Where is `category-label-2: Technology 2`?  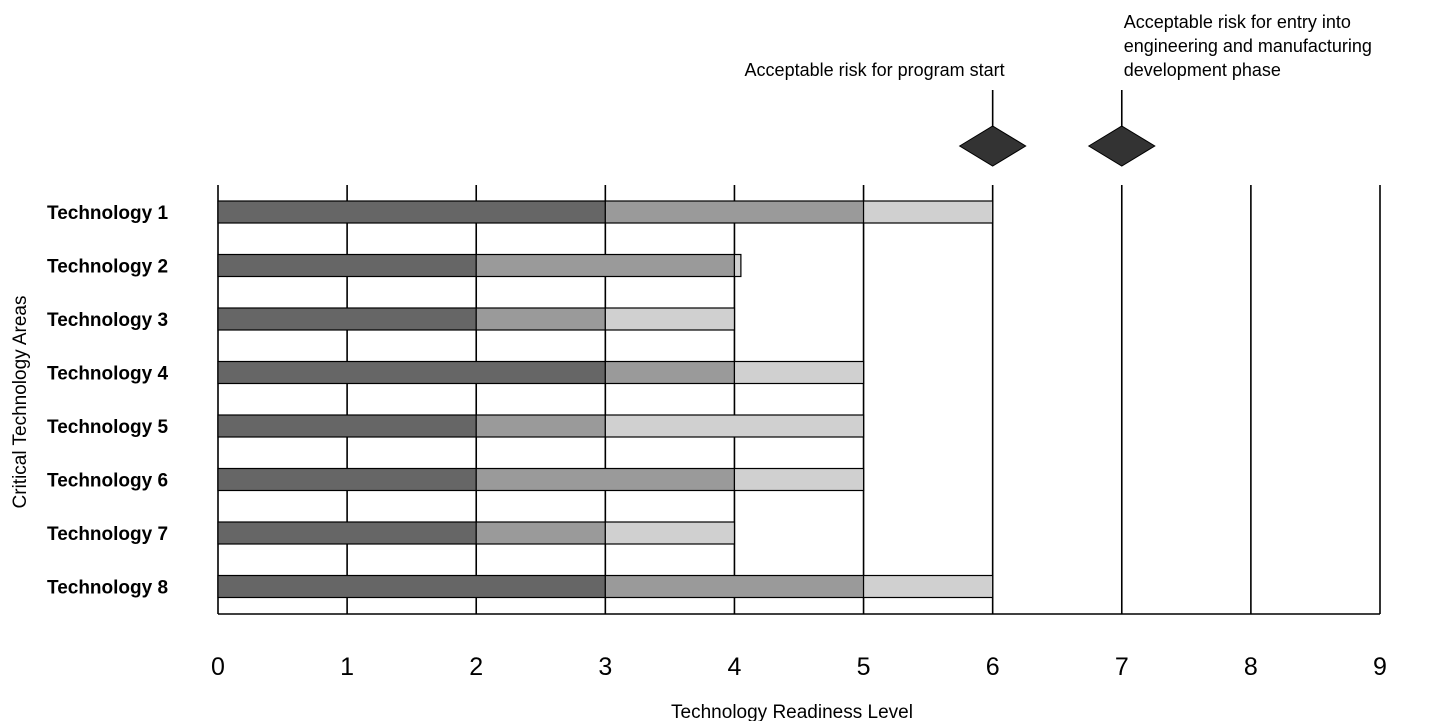 category-label-2: Technology 2 is located at coordinates (107, 267).